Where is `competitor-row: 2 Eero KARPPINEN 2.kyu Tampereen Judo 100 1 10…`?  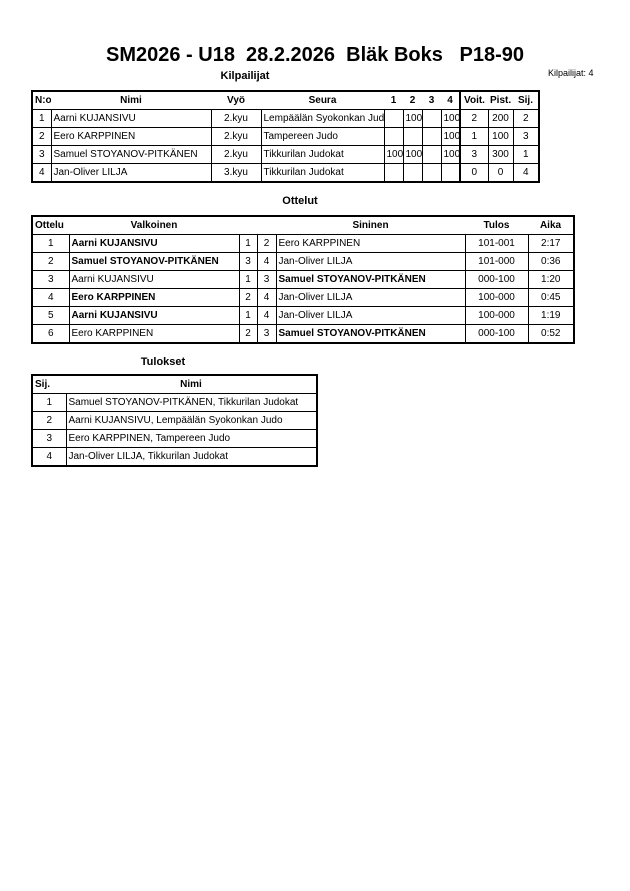
competitor-row: 2 Eero KARPPINEN 2.kyu Tampereen Judo 100 1 10… is located at coordinates (285, 136).